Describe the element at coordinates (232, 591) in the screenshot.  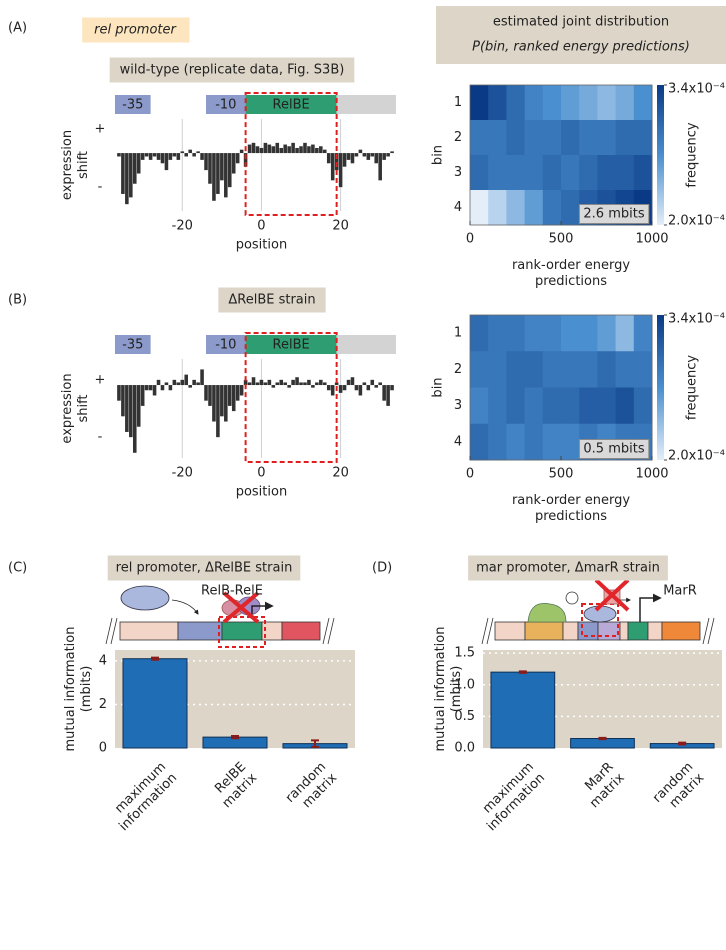
I see `annotation: RelB-RelE` at that location.